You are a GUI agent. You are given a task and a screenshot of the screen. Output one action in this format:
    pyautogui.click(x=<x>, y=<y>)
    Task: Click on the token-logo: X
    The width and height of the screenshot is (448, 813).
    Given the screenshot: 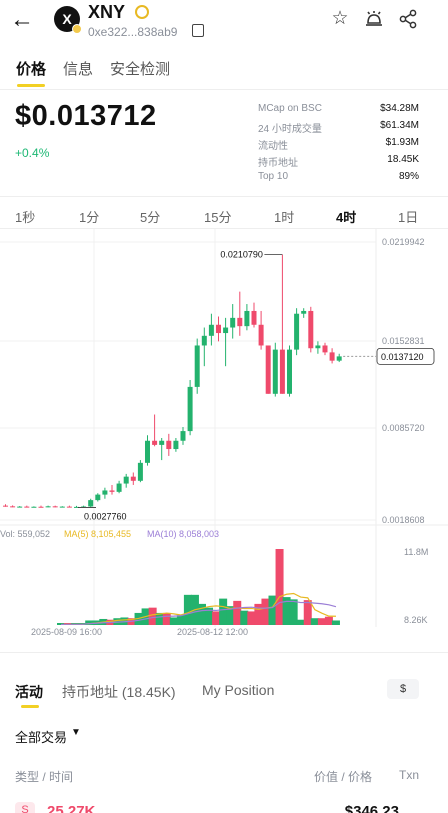 What is the action you would take?
    pyautogui.click(x=67, y=19)
    